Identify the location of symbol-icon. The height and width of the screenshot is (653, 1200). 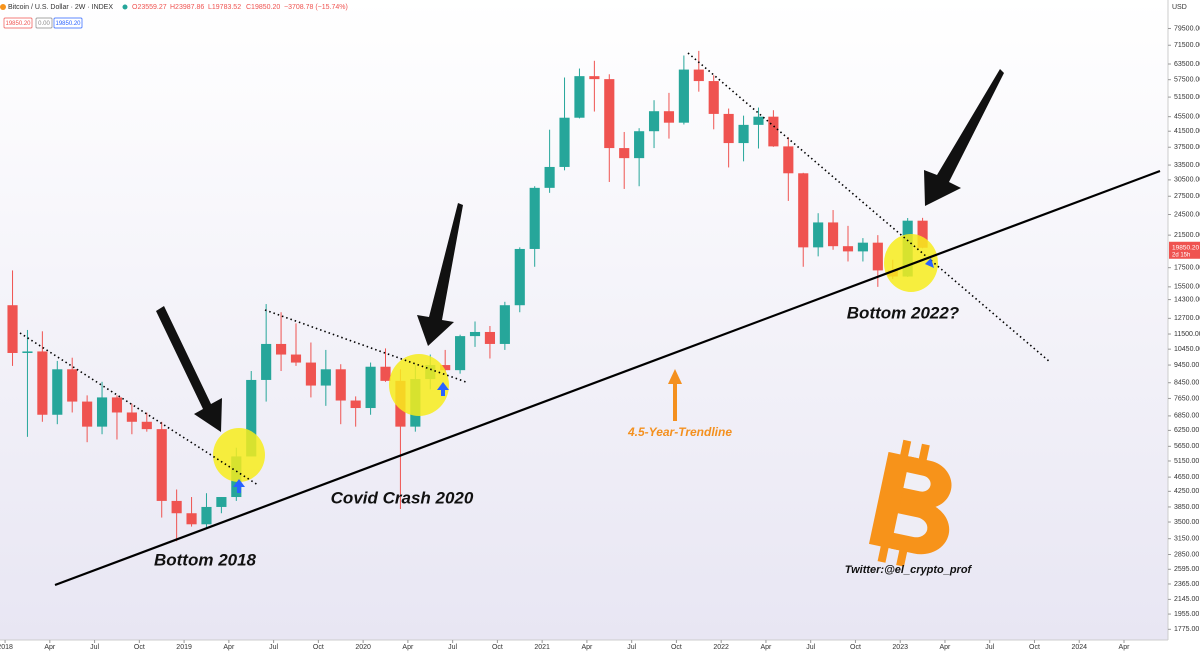
(3, 7).